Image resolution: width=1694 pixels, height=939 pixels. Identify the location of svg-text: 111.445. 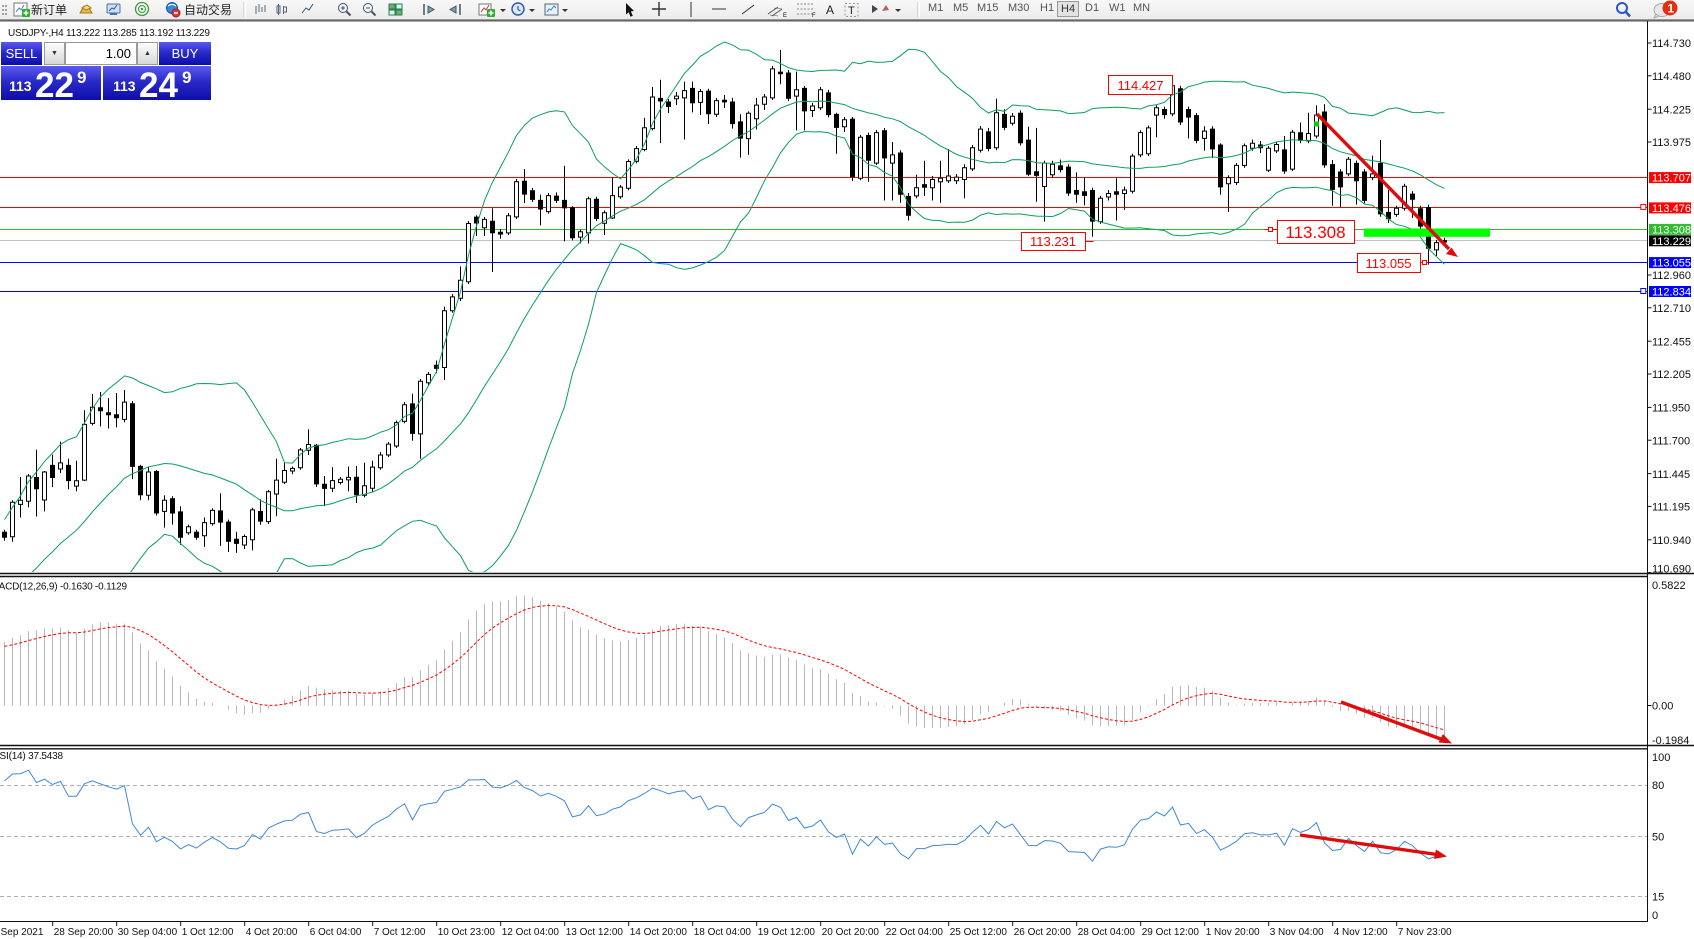
(1671, 475).